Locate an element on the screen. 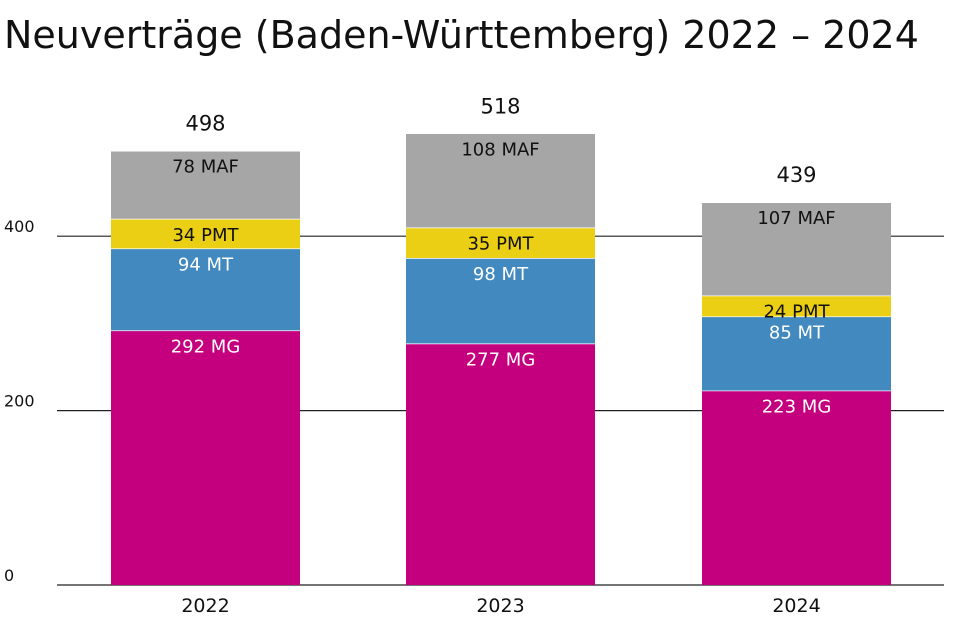 This screenshot has width=969, height=620. x-tick-label-2022: 2022 is located at coordinates (205, 606).